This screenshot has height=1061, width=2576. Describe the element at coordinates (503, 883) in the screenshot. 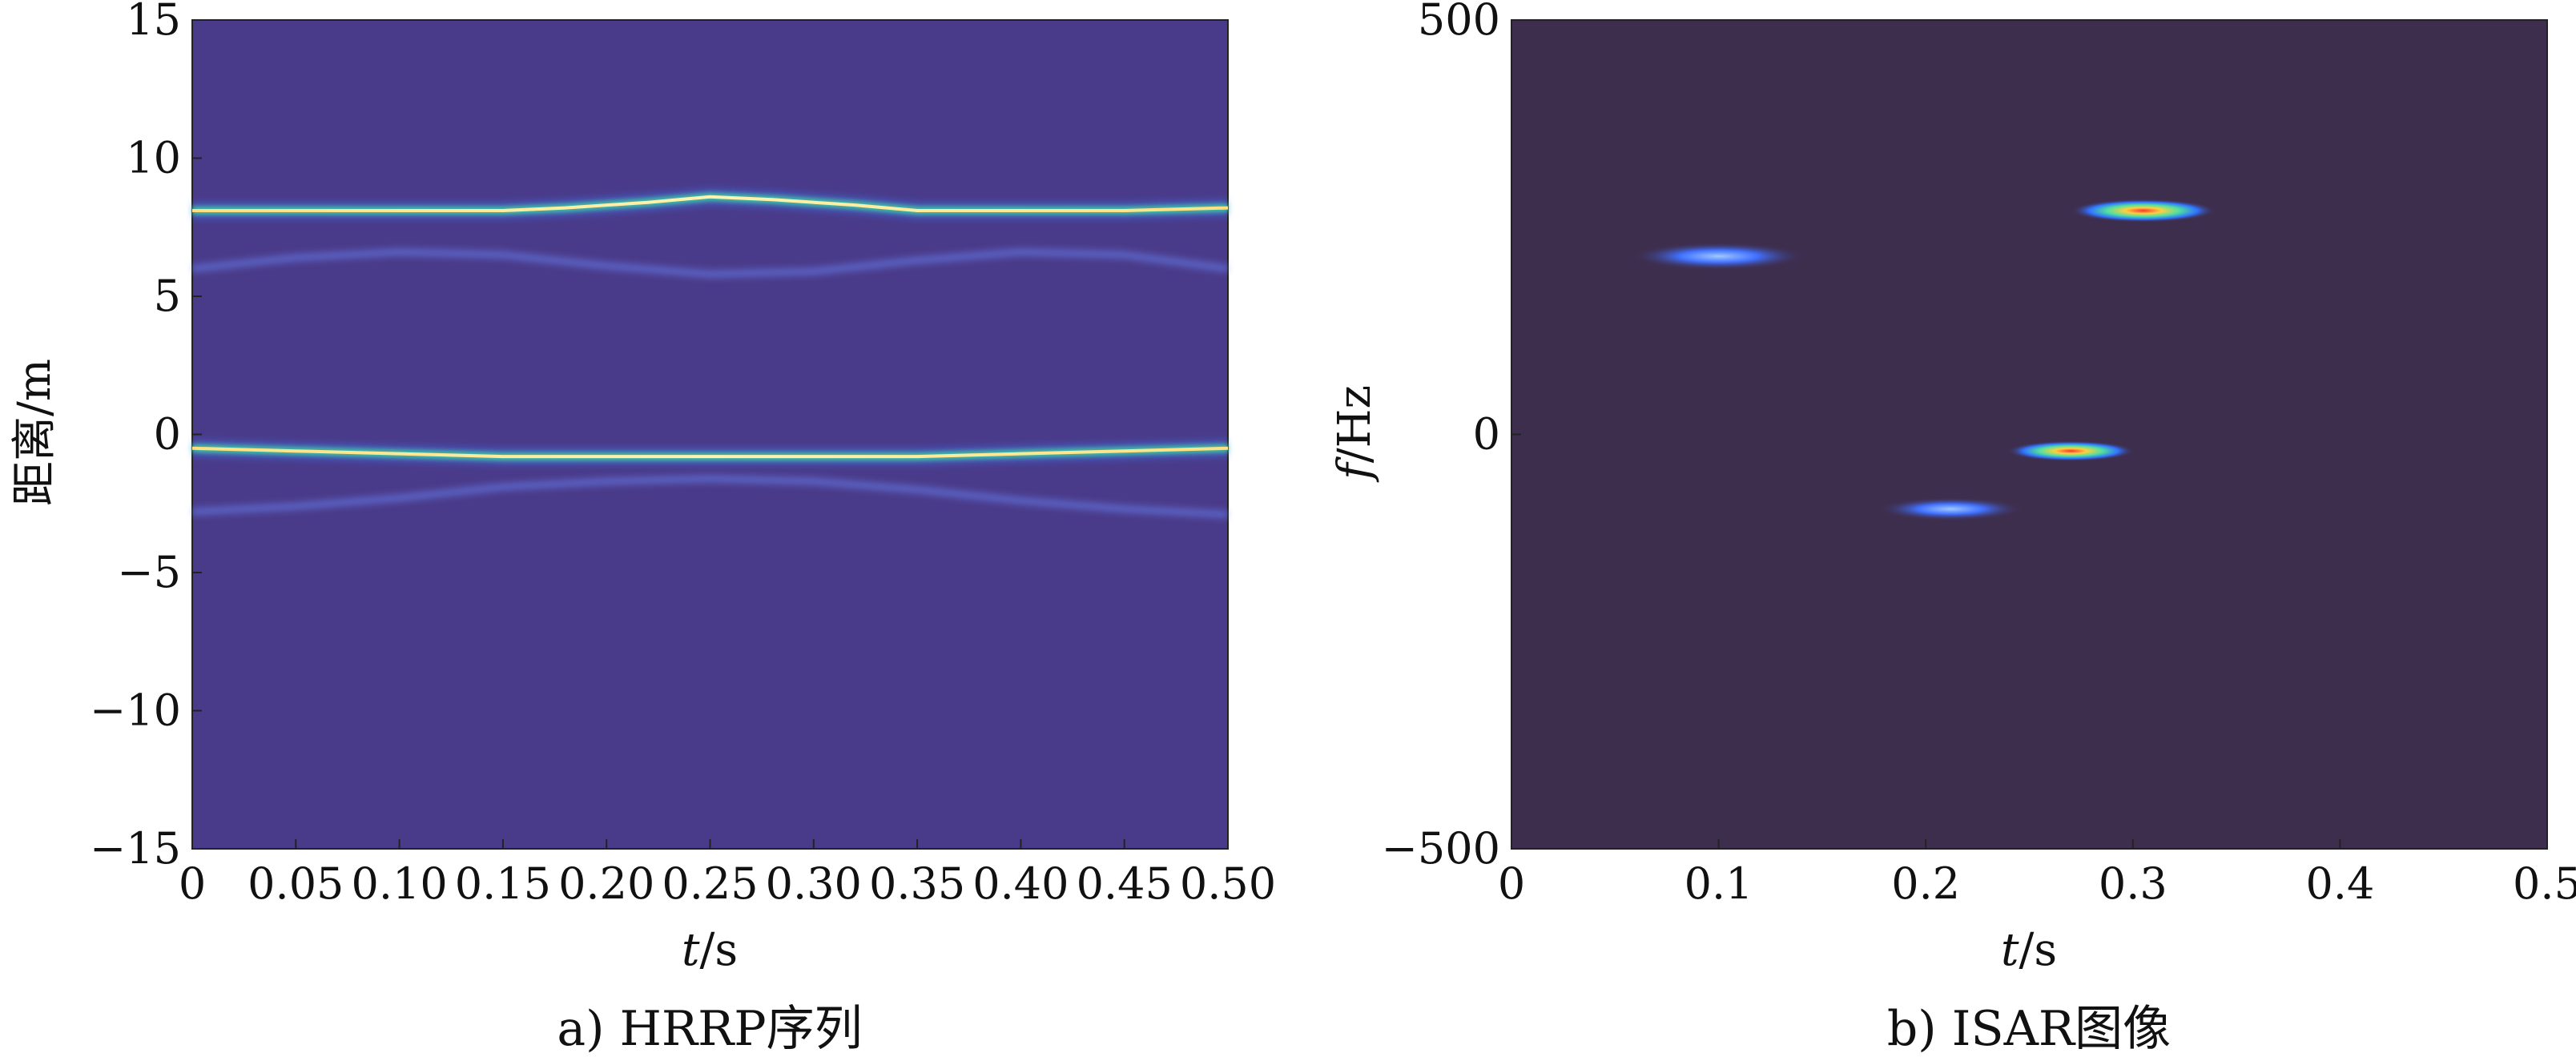

I see `panel-a-xtick-label: 0.15` at that location.